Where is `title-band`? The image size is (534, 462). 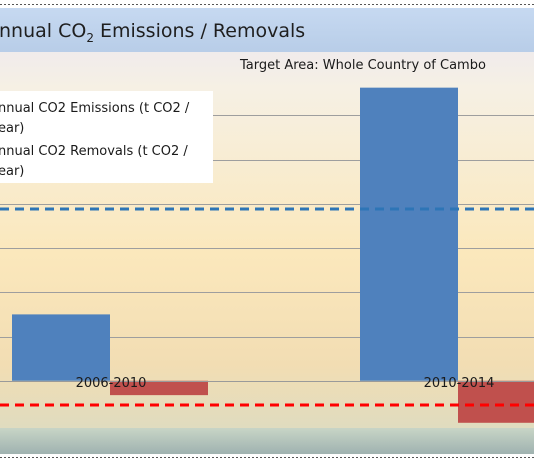 title-band is located at coordinates (267, 30).